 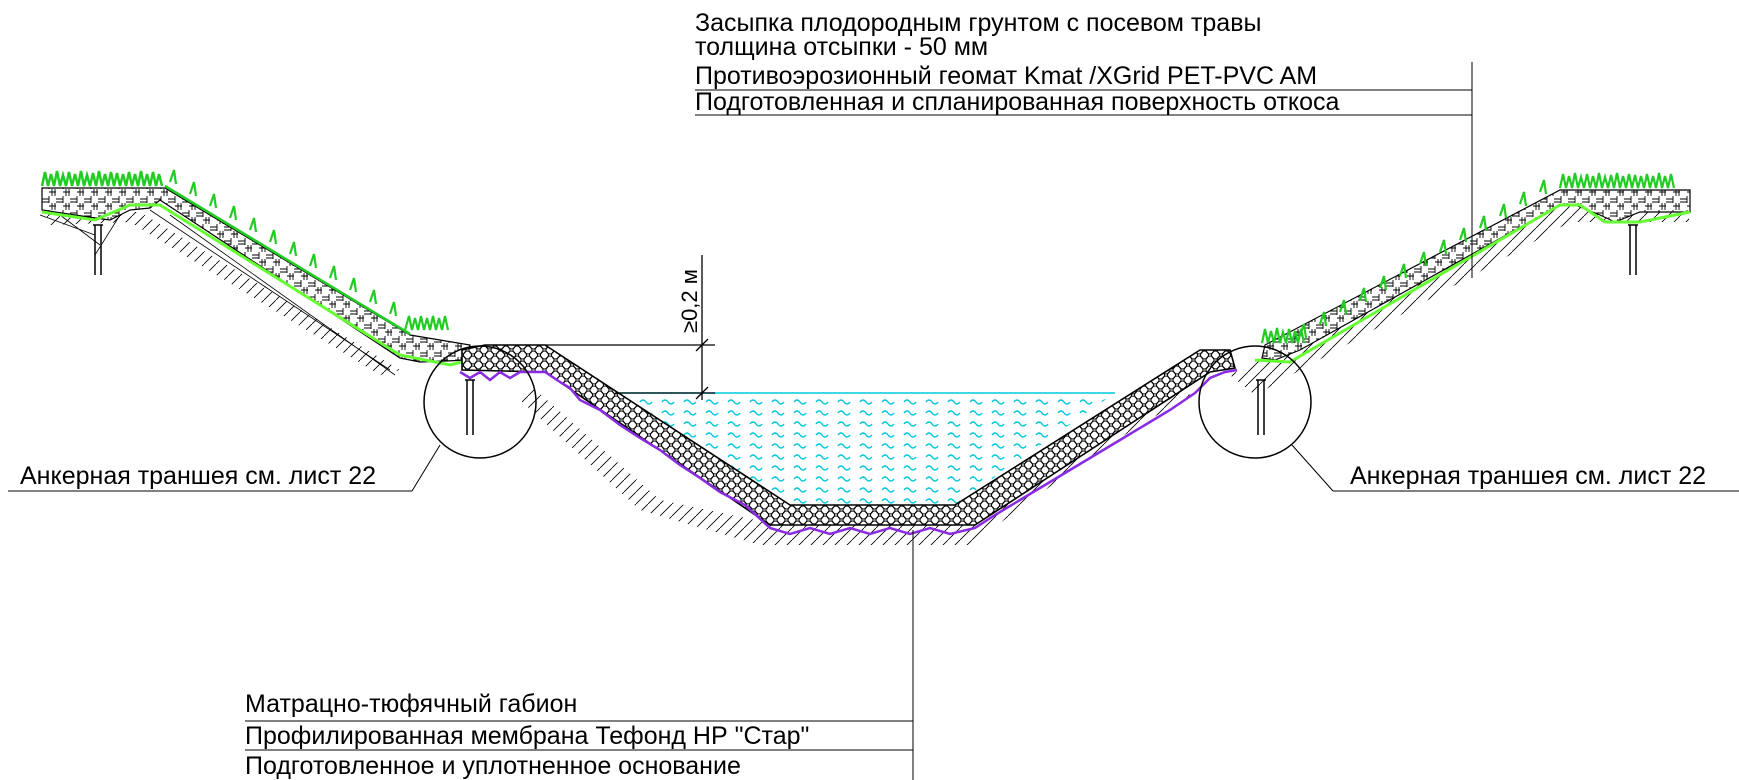 I want to click on gabion-mattress, so click(x=849, y=435).